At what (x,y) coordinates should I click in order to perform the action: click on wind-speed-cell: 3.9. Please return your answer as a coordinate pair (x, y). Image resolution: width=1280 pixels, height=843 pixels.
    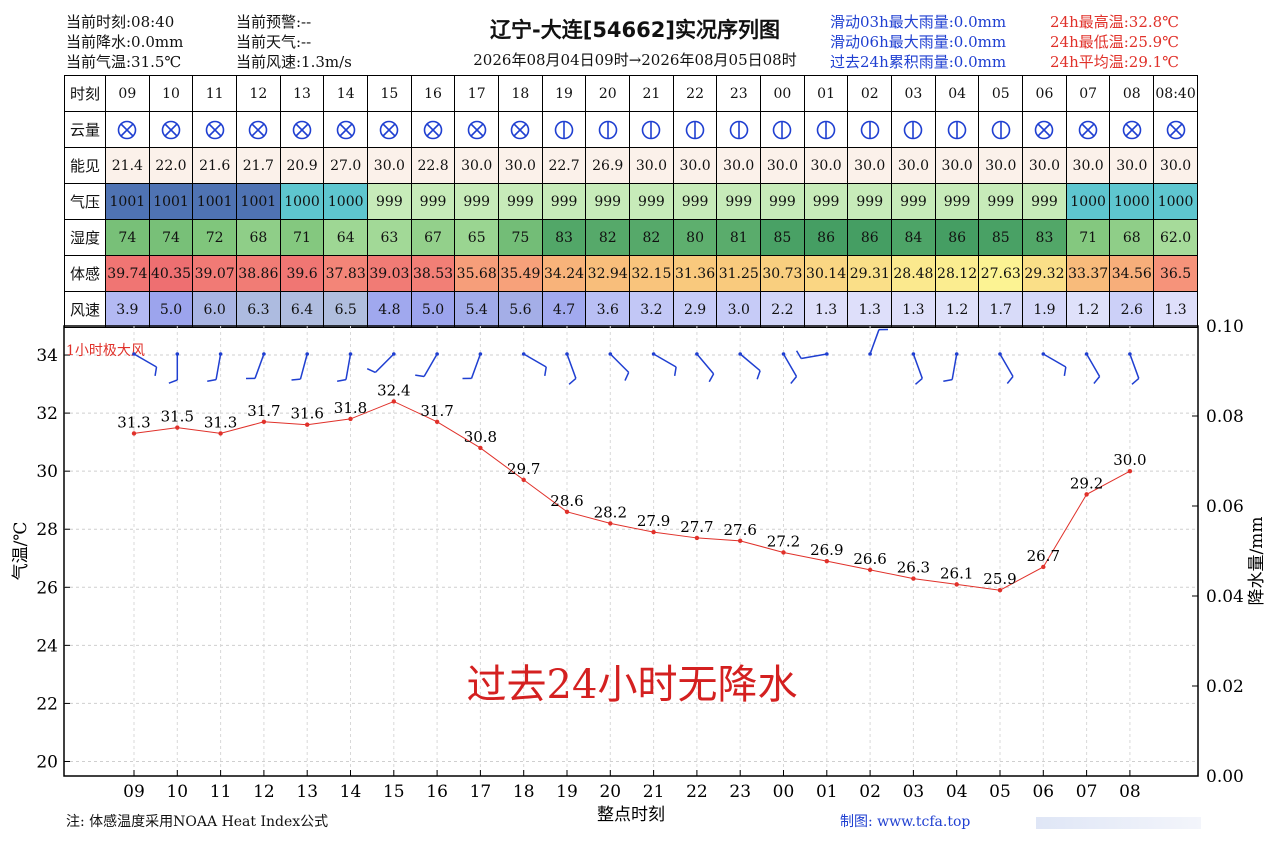
    Looking at the image, I should click on (127, 309).